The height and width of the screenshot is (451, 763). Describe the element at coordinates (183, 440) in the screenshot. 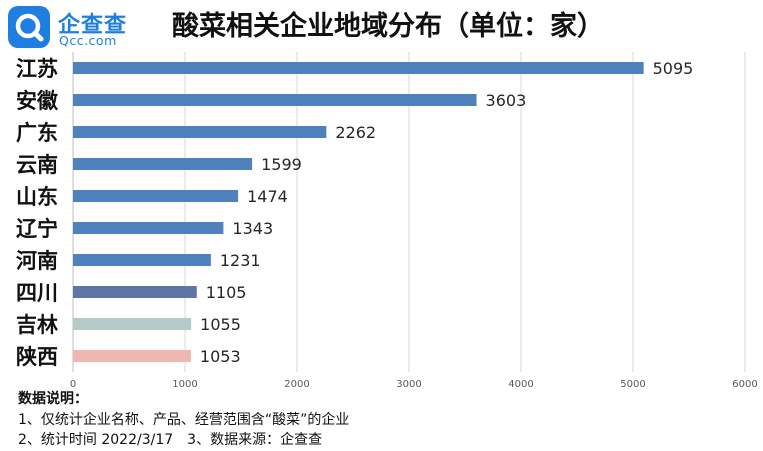

I see `notes-line-2: 2、统计时间 2022/3/17 3、数据来源：企查查` at that location.